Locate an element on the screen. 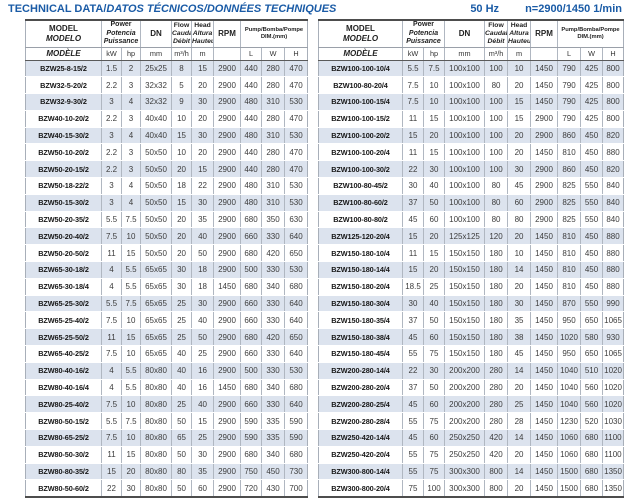  col-header-head: HeadAlturaHauteur is located at coordinates (519, 34).